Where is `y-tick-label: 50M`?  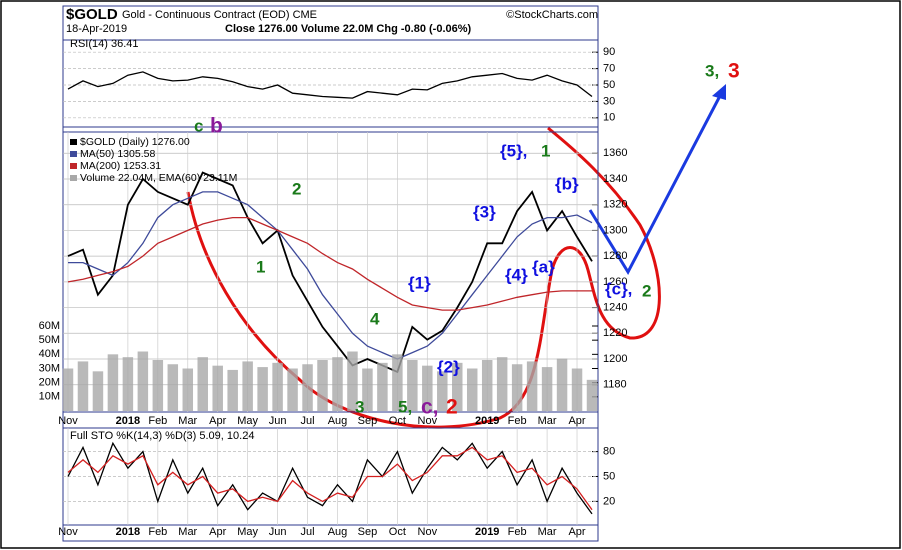 y-tick-label: 50M is located at coordinates (49, 340).